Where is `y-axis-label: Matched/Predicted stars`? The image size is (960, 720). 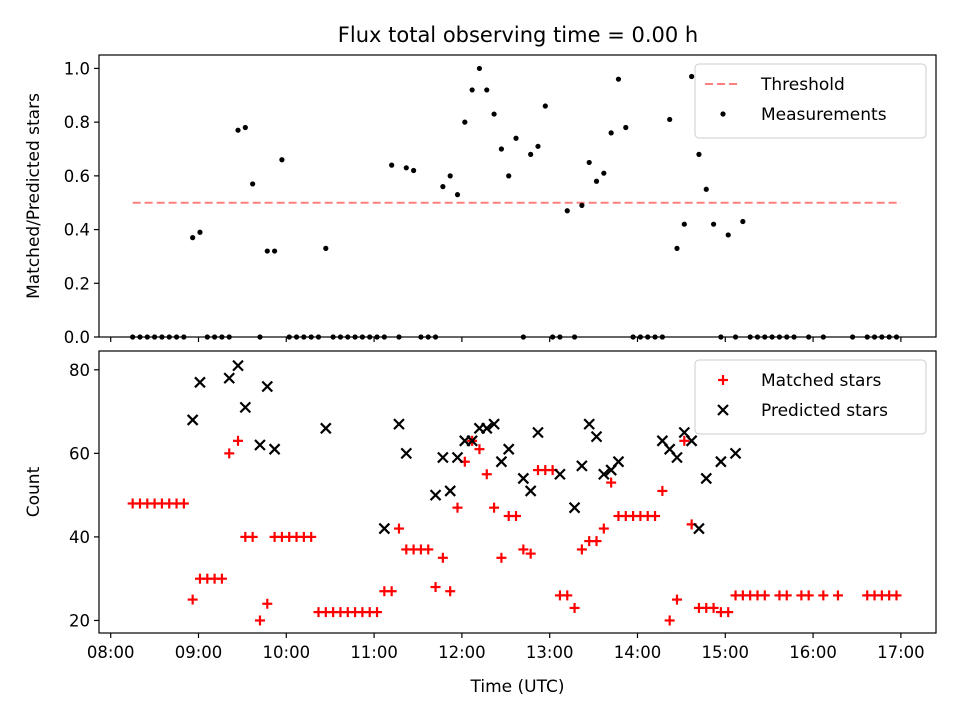 y-axis-label: Matched/Predicted stars is located at coordinates (34, 196).